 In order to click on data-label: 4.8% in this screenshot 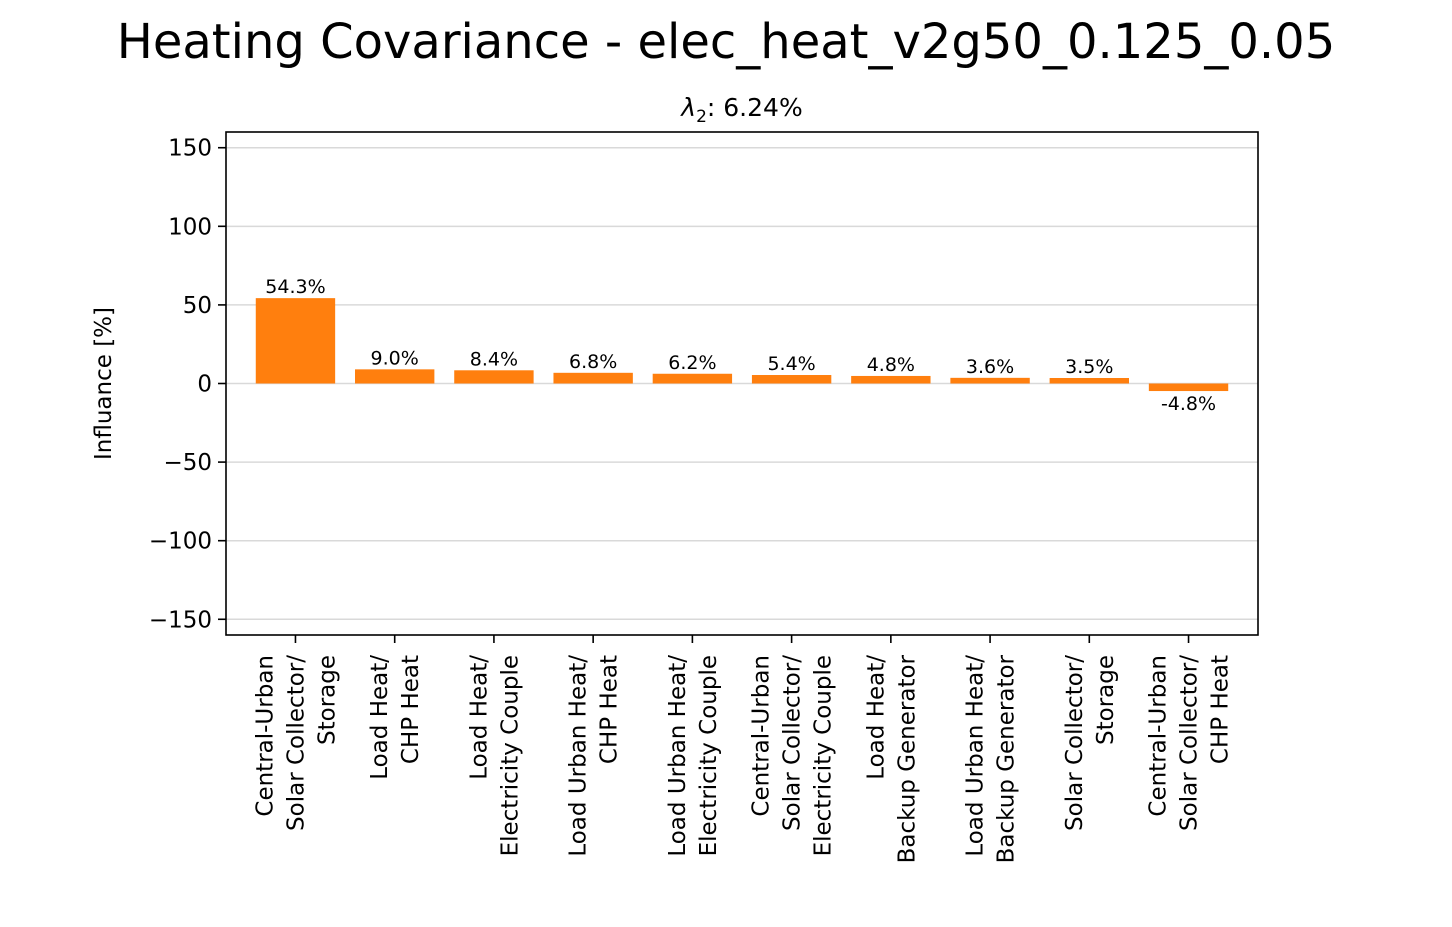, I will do `click(891, 365)`.